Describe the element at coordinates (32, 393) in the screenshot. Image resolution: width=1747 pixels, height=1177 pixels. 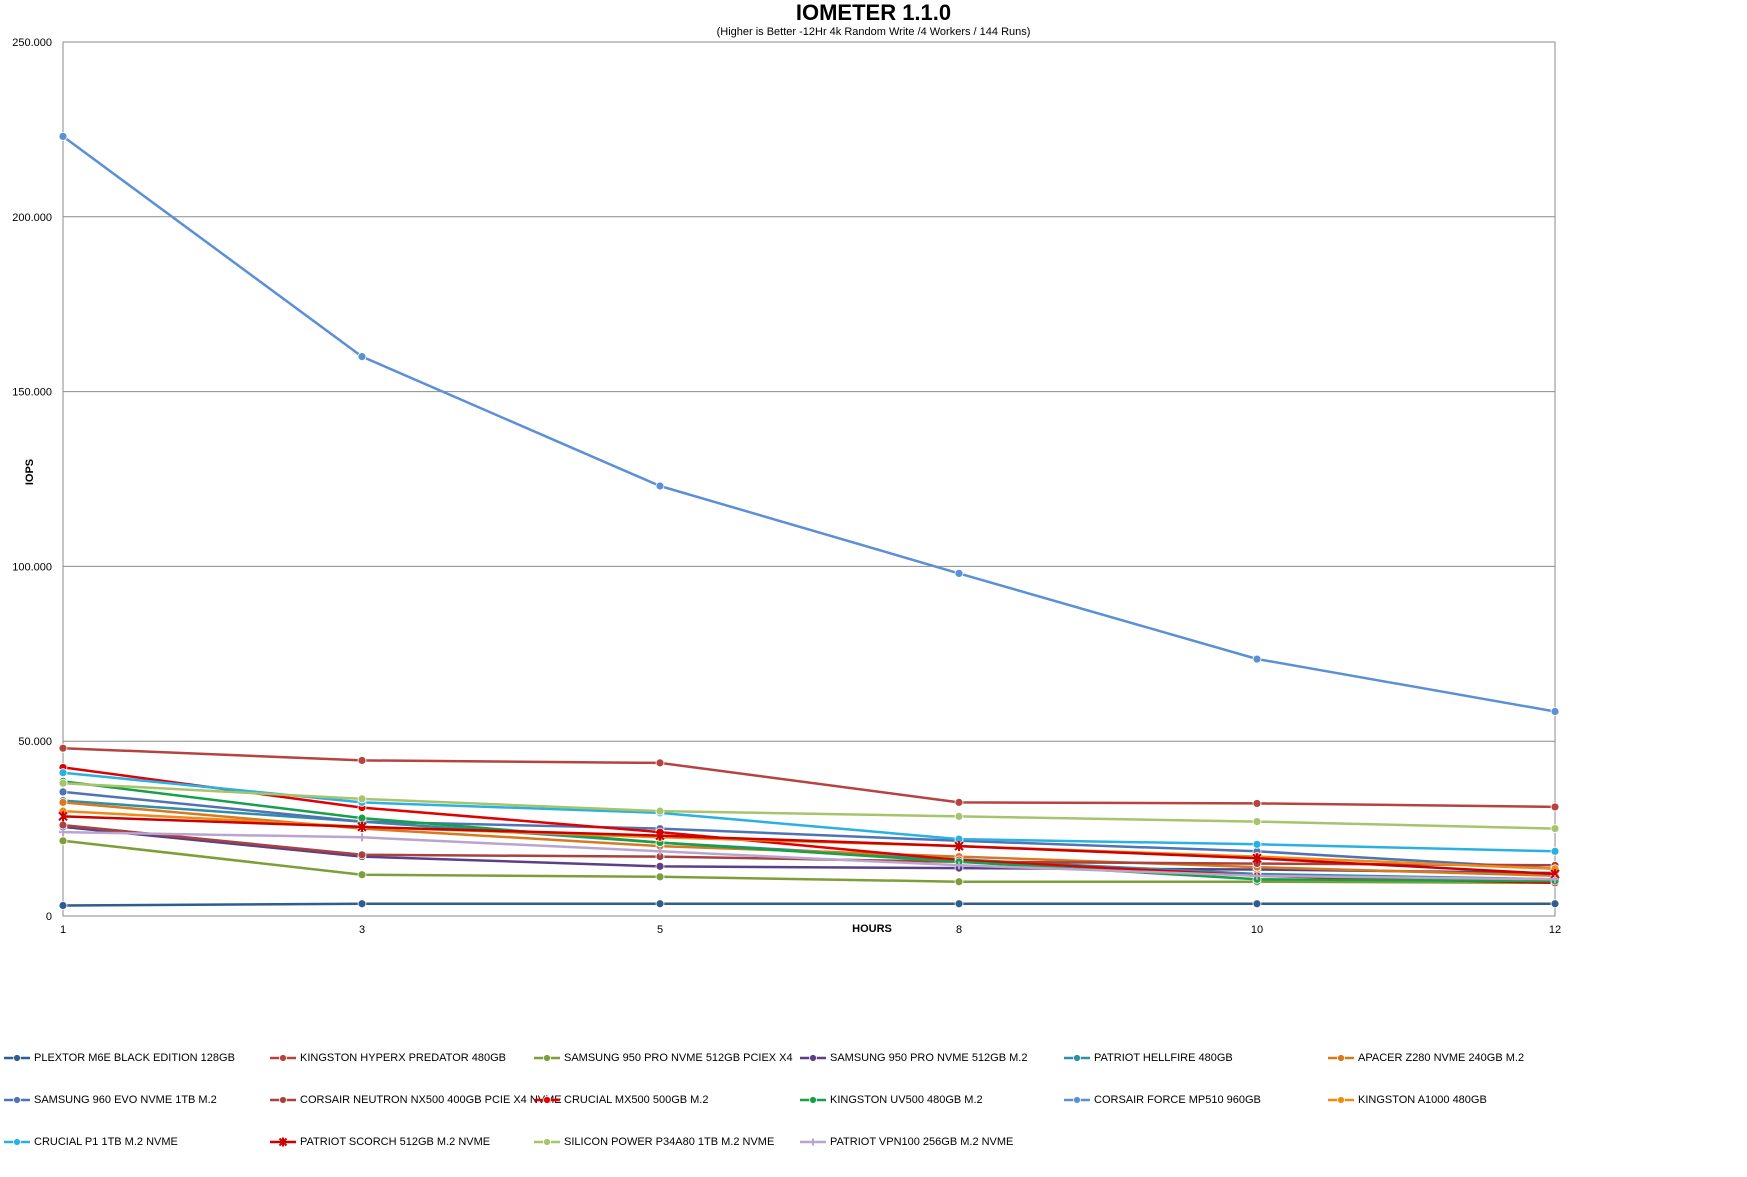
I see `y-tick-label: 150.000` at that location.